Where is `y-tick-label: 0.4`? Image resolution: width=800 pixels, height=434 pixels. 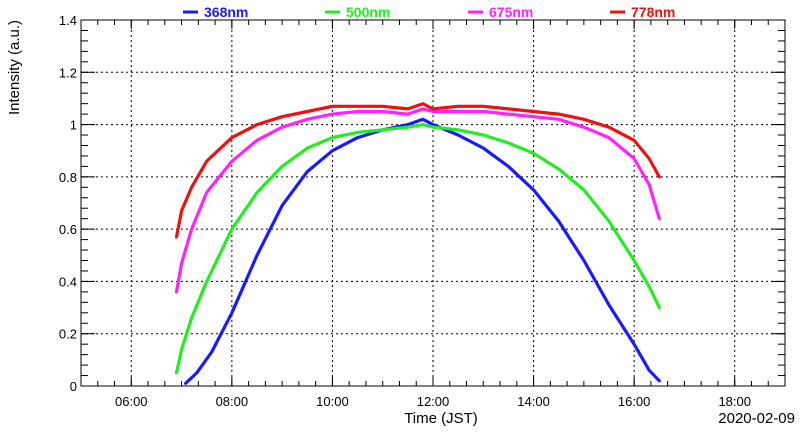
y-tick-label: 0.4 is located at coordinates (68, 281).